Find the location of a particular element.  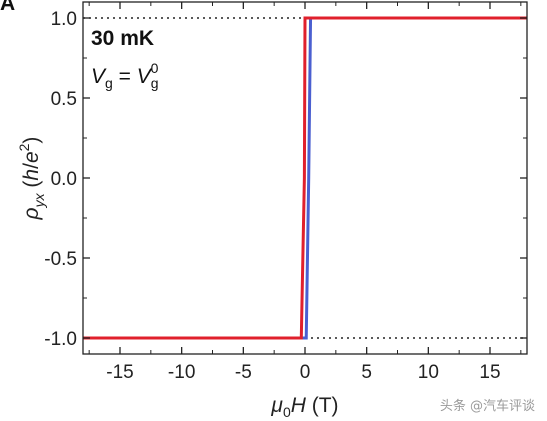

temperature-annotation: 30 mK is located at coordinates (122, 38).